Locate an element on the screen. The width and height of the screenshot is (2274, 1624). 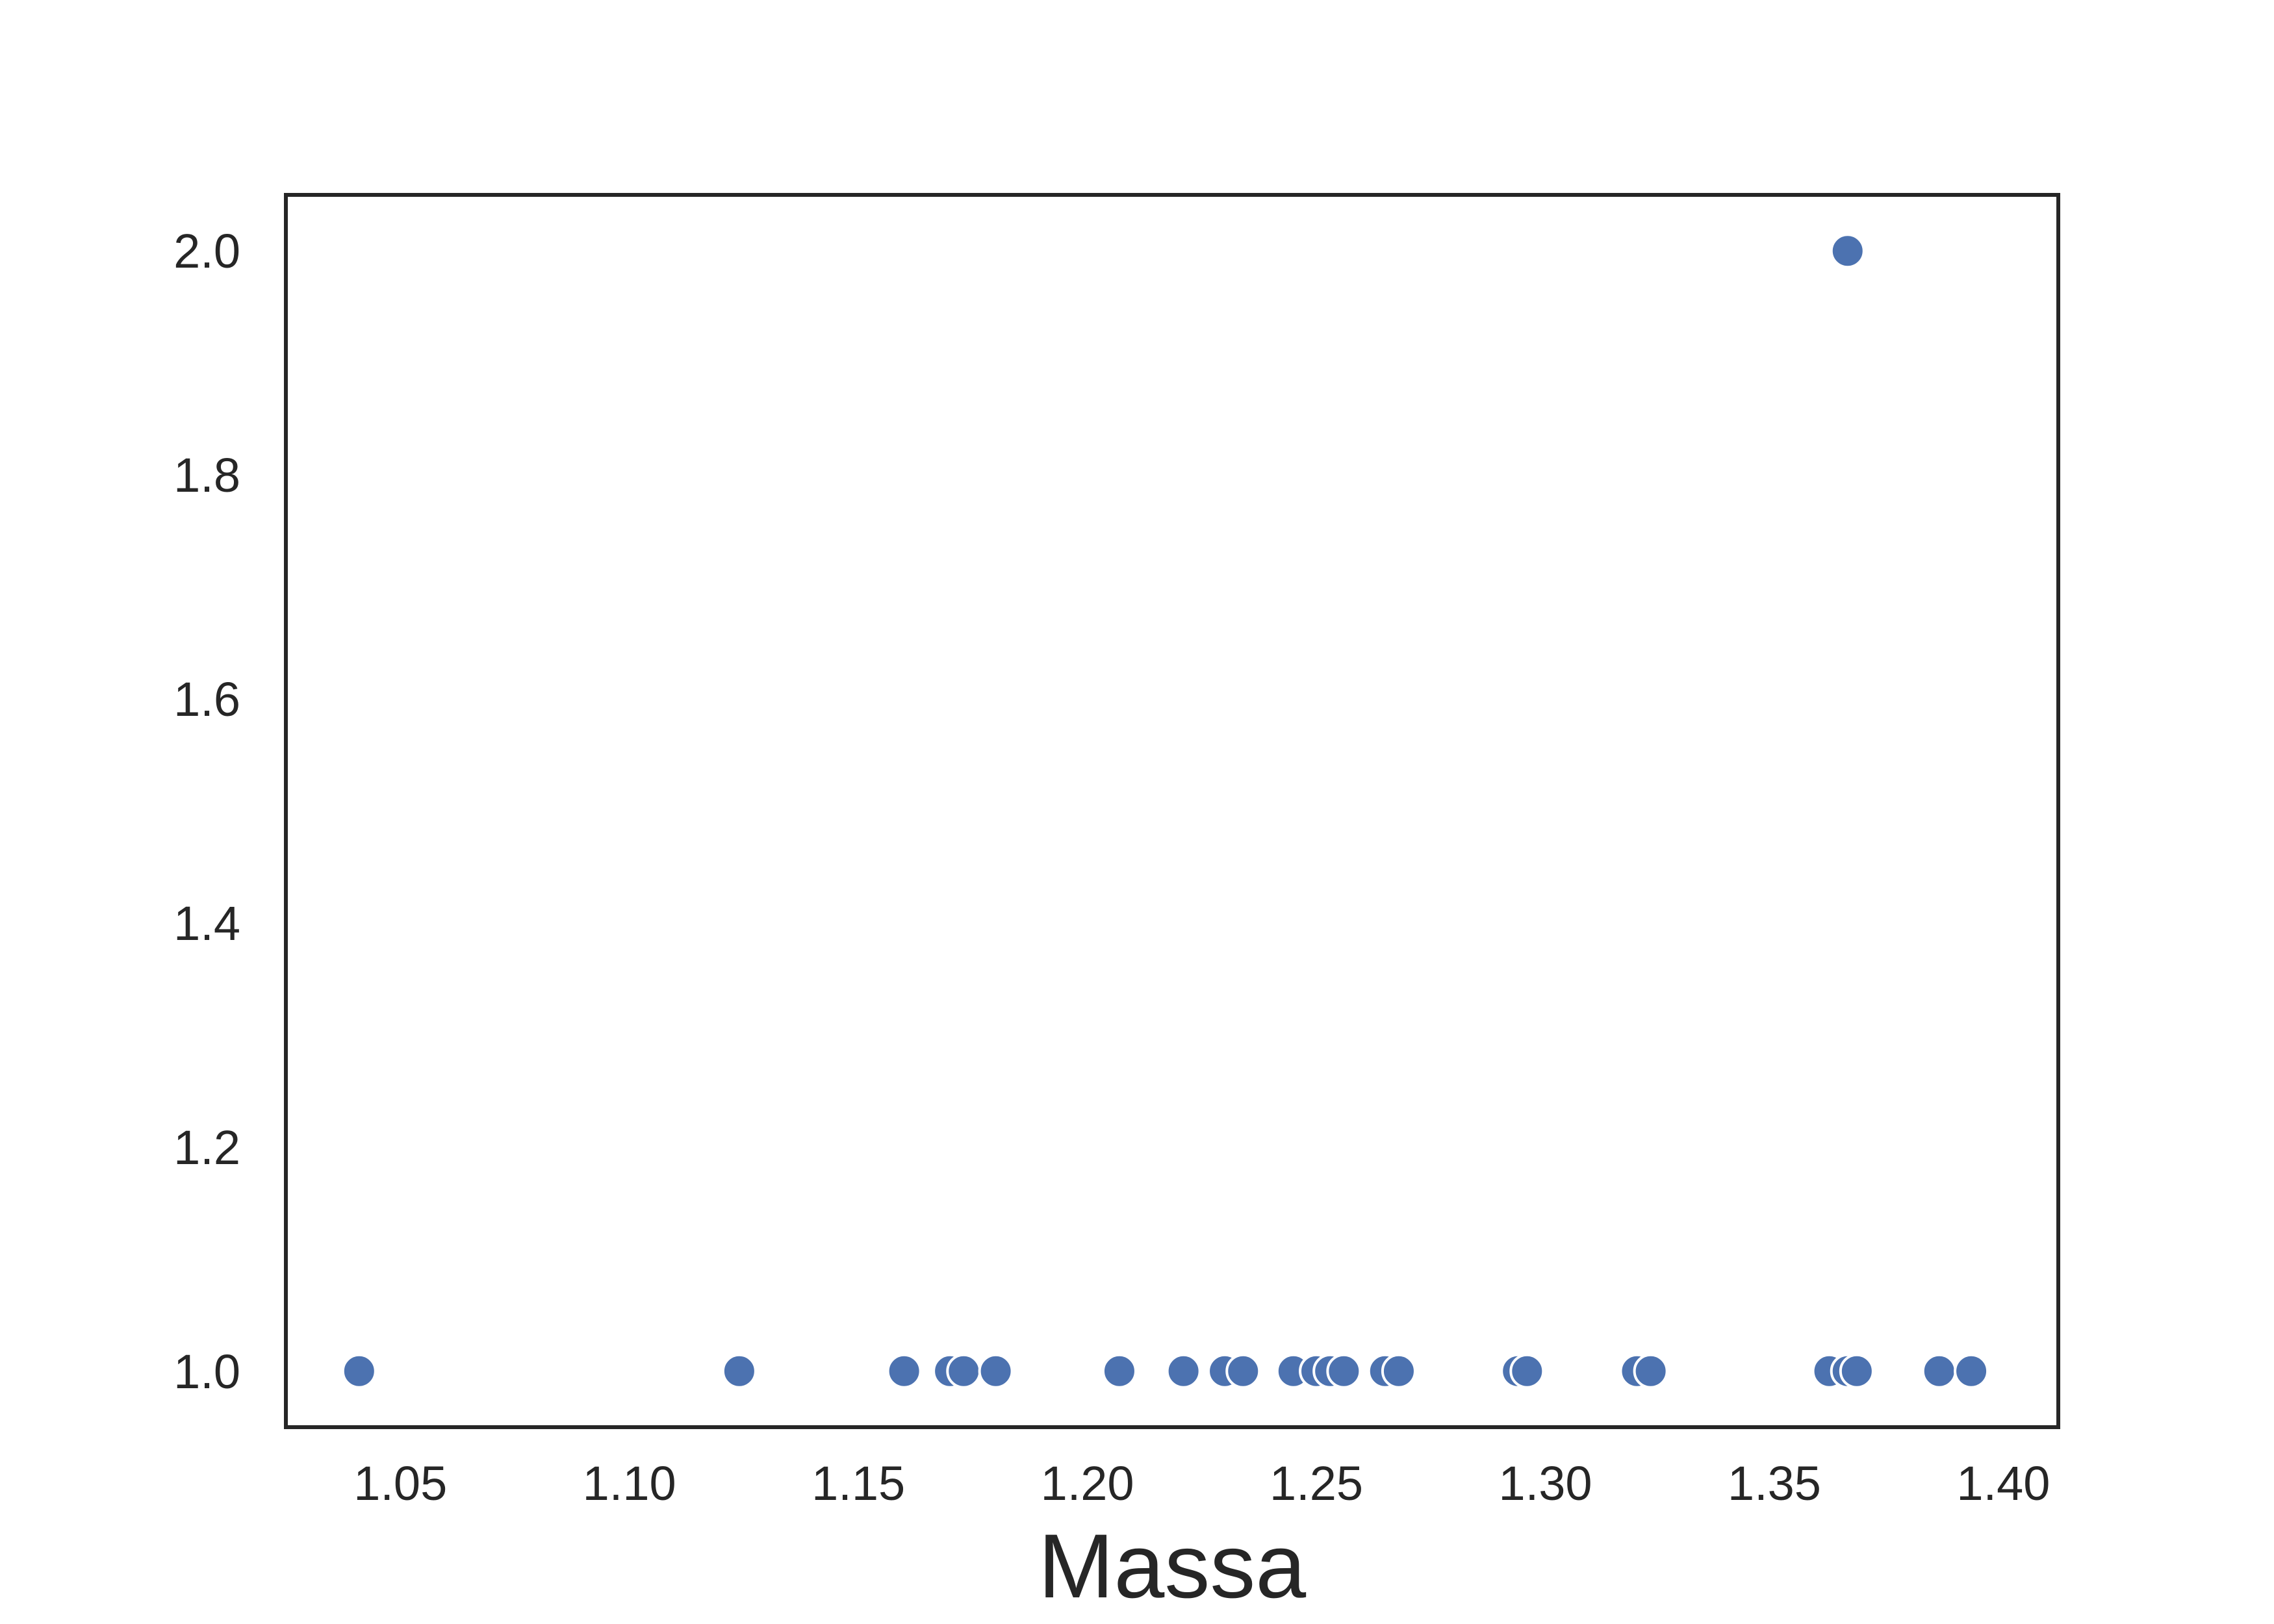
y-tick-label: 1.6 is located at coordinates (206, 699).